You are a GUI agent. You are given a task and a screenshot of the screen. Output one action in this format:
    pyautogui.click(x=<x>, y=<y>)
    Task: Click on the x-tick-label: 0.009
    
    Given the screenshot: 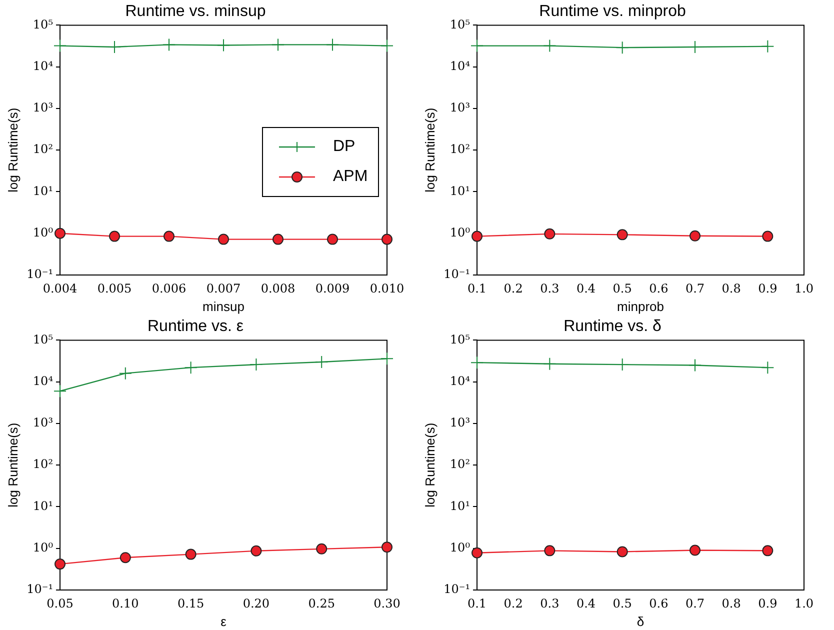 What is the action you would take?
    pyautogui.click(x=332, y=288)
    